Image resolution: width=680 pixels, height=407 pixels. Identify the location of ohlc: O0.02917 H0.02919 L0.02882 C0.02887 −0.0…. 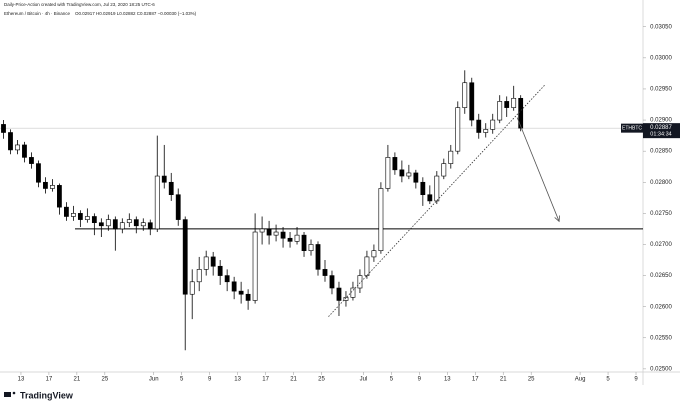
(136, 13).